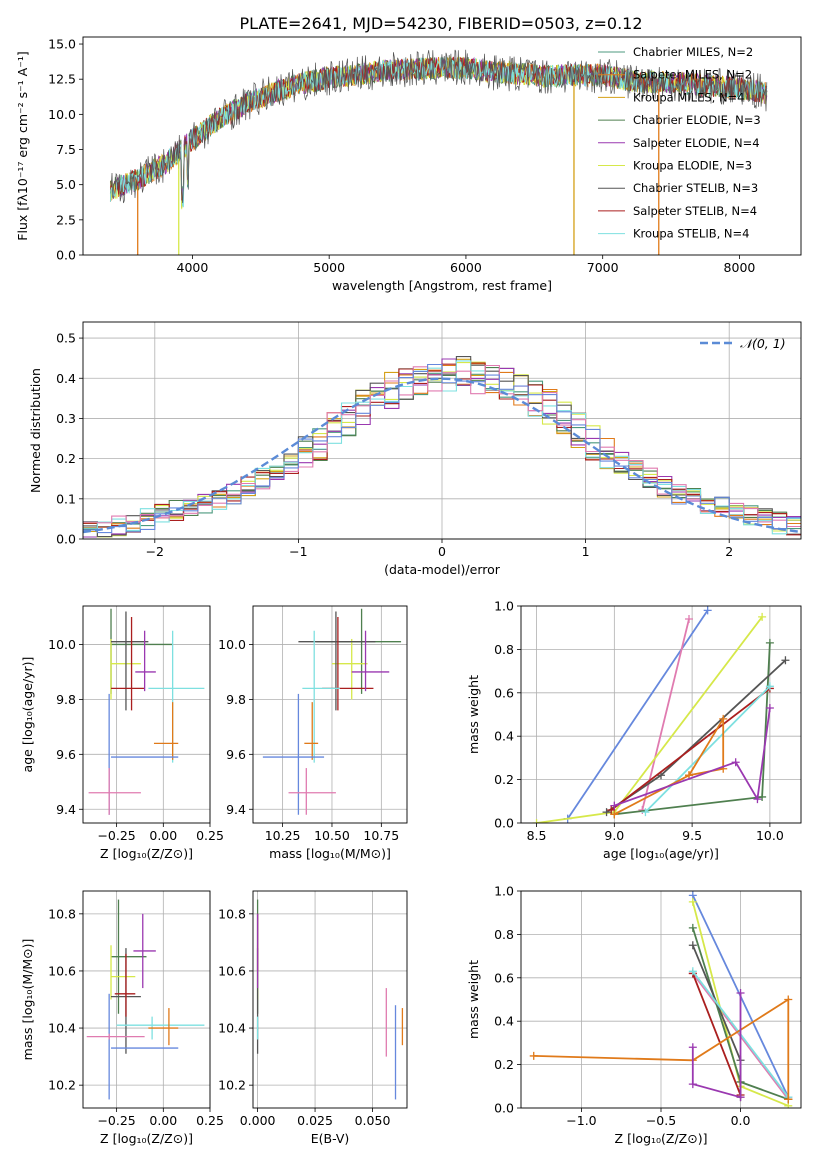 The height and width of the screenshot is (1170, 819). I want to click on y-tick-label: 2.5, so click(66, 219).